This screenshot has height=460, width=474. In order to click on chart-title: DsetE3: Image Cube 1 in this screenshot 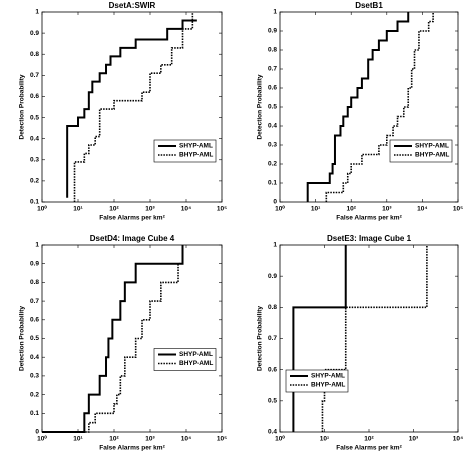, I will do `click(369, 238)`.